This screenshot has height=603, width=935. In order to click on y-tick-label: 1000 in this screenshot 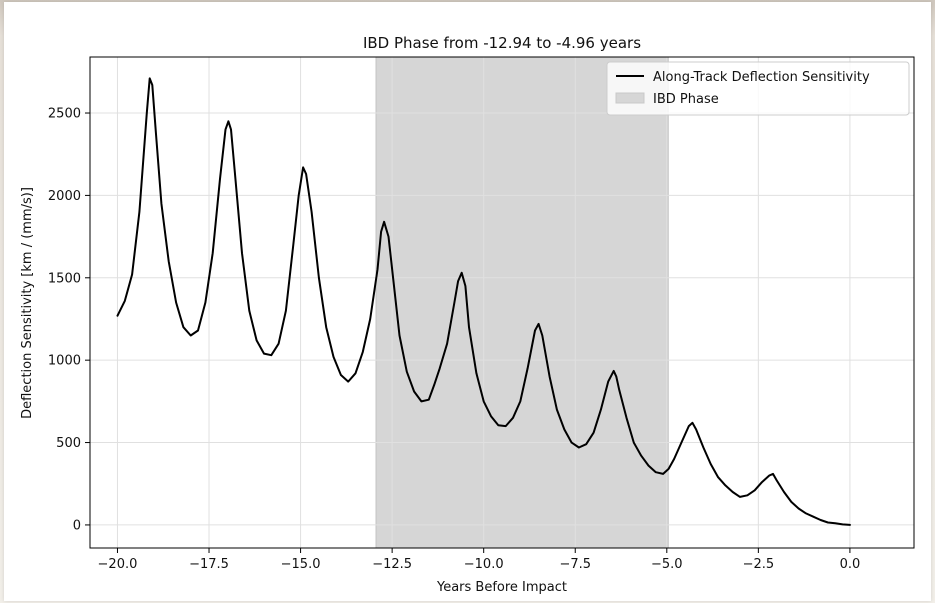, I will do `click(64, 361)`.